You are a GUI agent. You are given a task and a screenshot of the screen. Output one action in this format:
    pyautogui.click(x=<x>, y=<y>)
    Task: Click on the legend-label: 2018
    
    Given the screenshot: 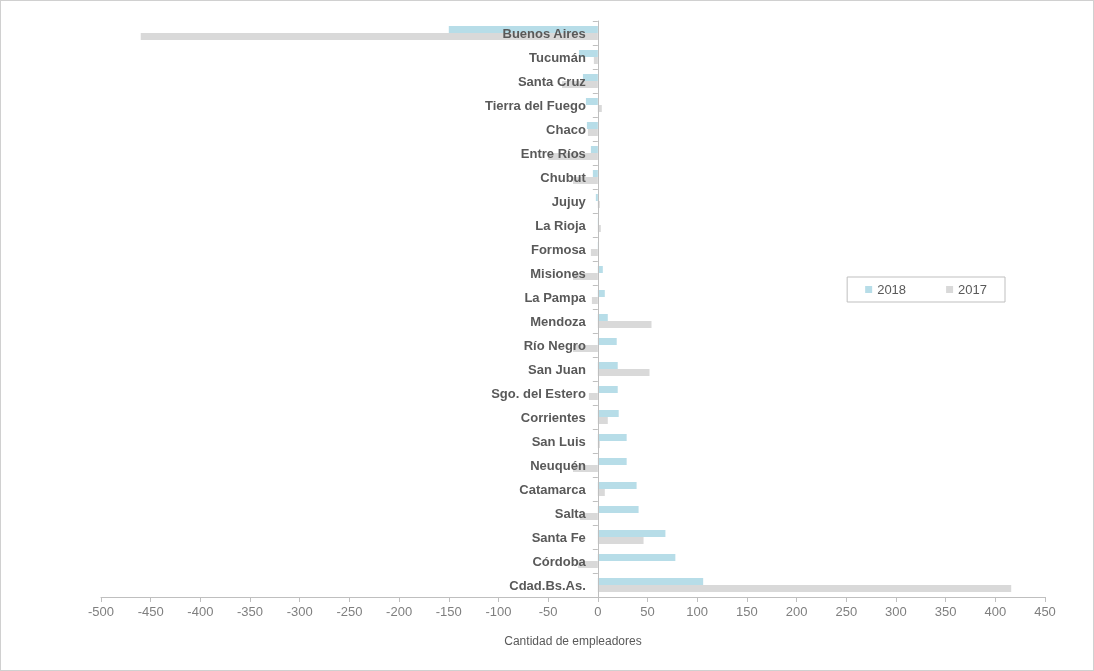 What is the action you would take?
    pyautogui.click(x=892, y=289)
    